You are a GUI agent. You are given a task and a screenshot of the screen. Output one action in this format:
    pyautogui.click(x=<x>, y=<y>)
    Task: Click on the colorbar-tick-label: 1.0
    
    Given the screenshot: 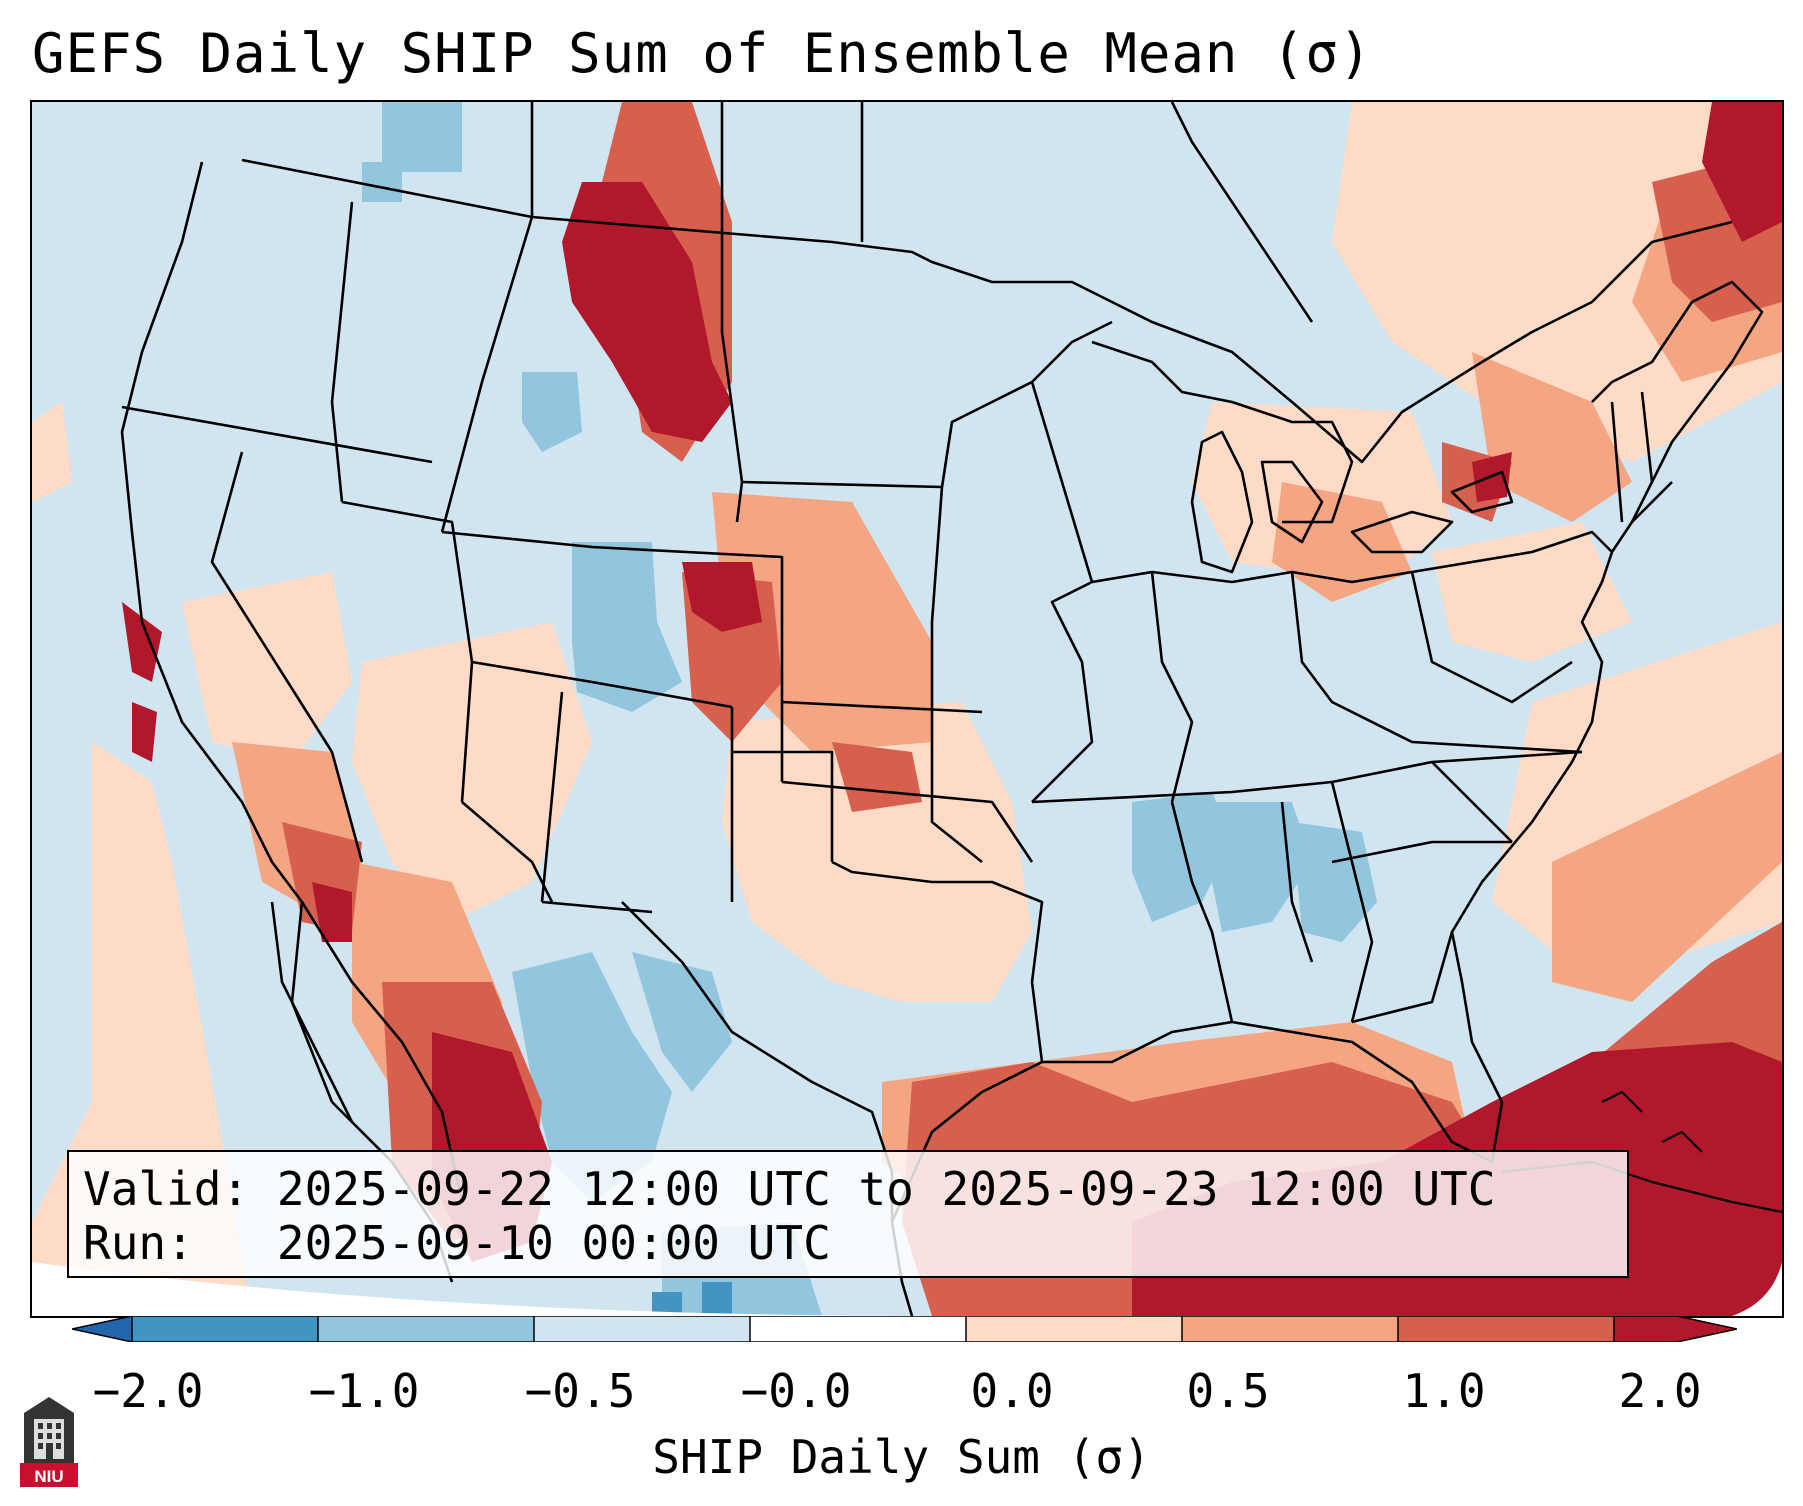 What is the action you would take?
    pyautogui.click(x=1444, y=1391)
    